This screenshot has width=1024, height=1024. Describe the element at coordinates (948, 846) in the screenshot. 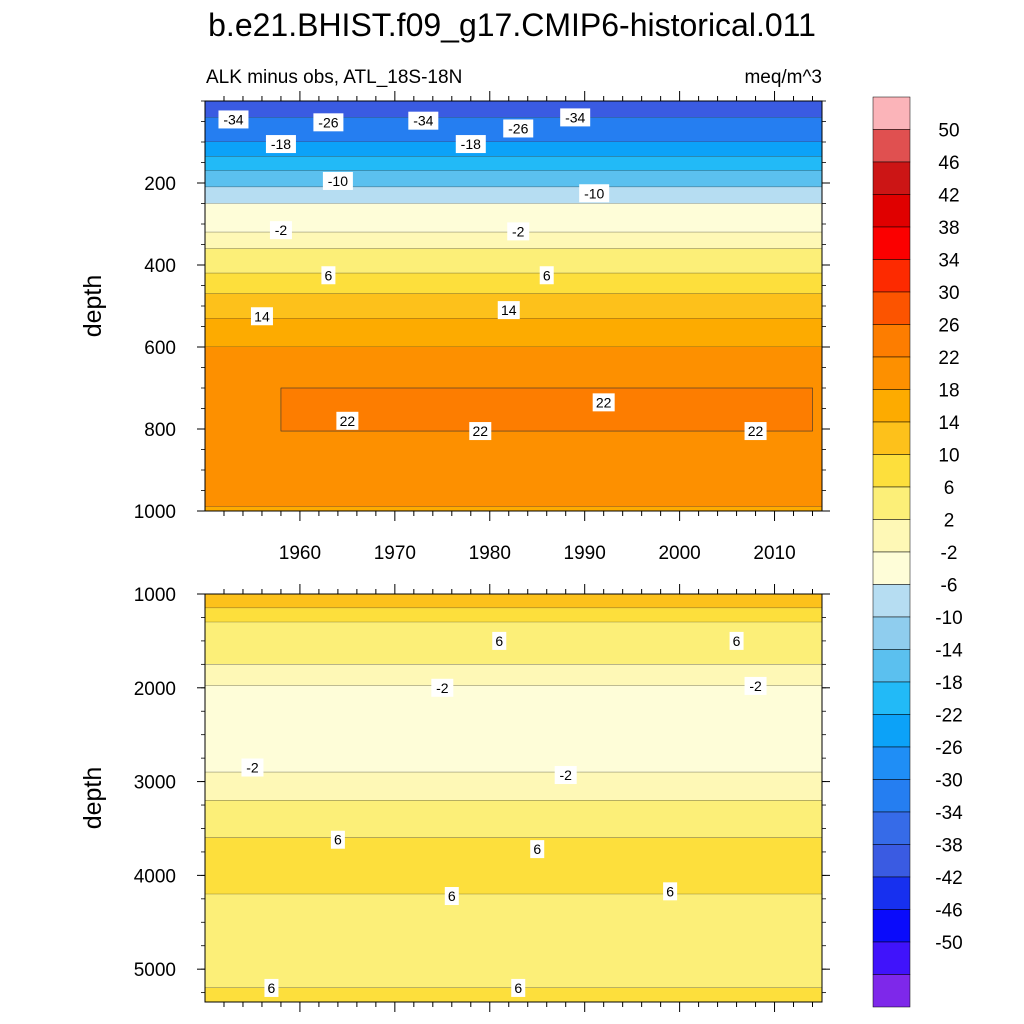

I see `colorbar-label: -38` at that location.